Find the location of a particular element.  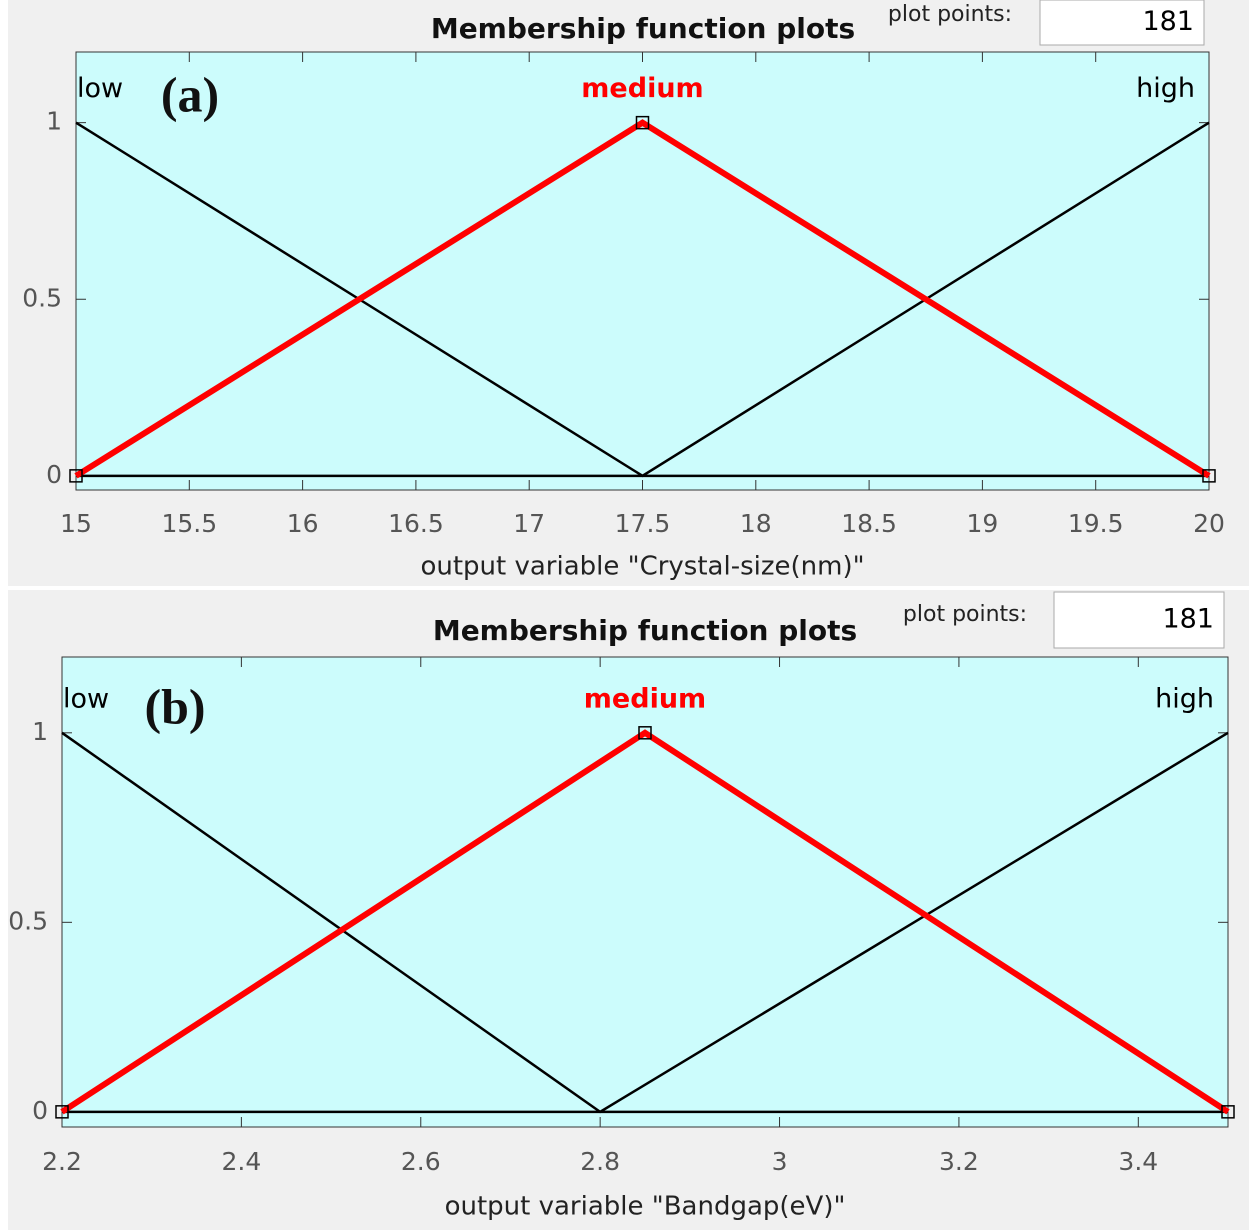

panel-label: (a) is located at coordinates (190, 94).